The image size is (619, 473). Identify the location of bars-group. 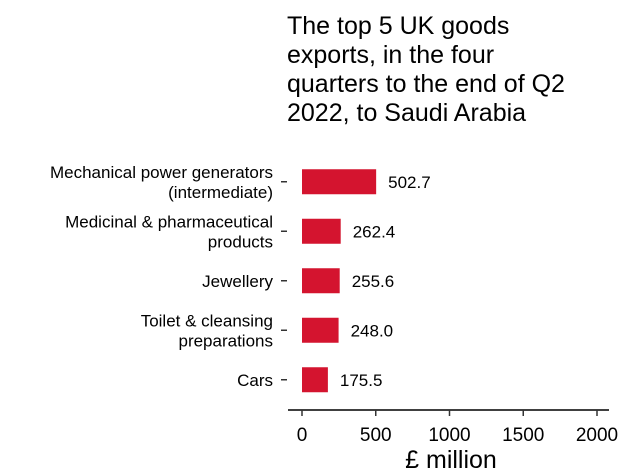
(339, 281).